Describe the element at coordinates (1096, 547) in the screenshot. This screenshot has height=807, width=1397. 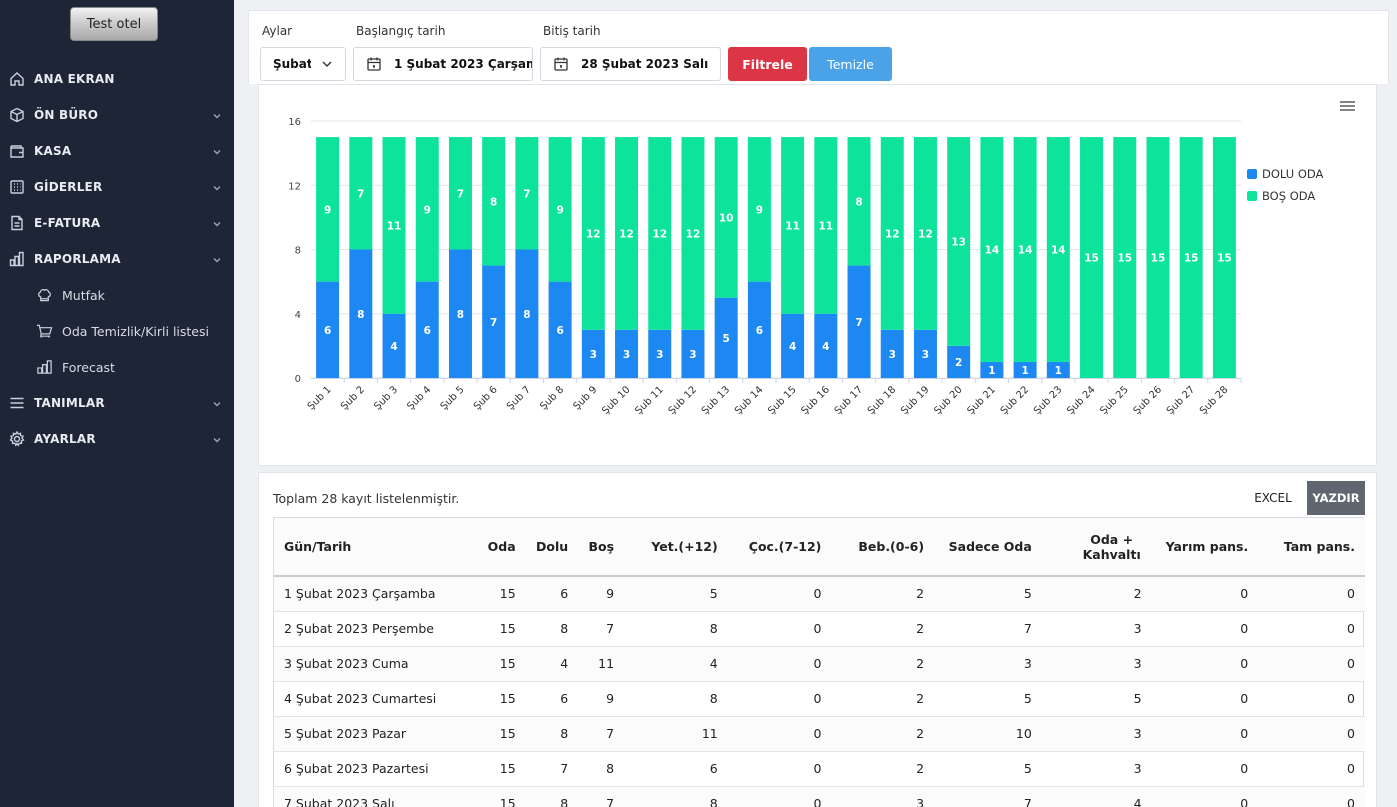
I see `column-header: Oda + Kahvaltı` at that location.